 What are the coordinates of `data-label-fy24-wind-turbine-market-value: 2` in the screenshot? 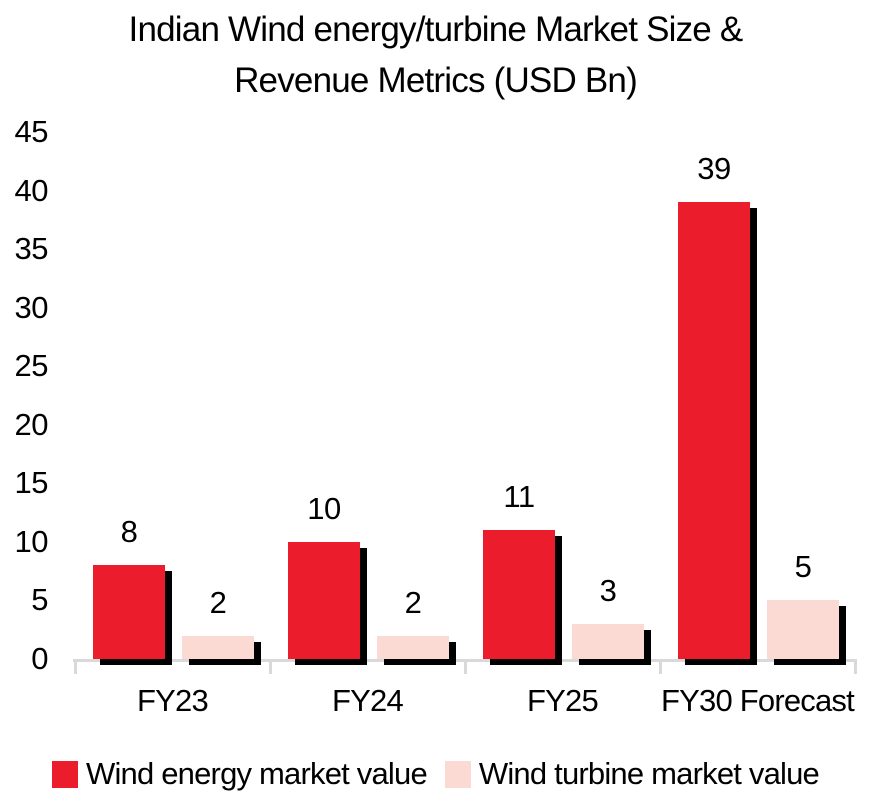 It's located at (413, 602).